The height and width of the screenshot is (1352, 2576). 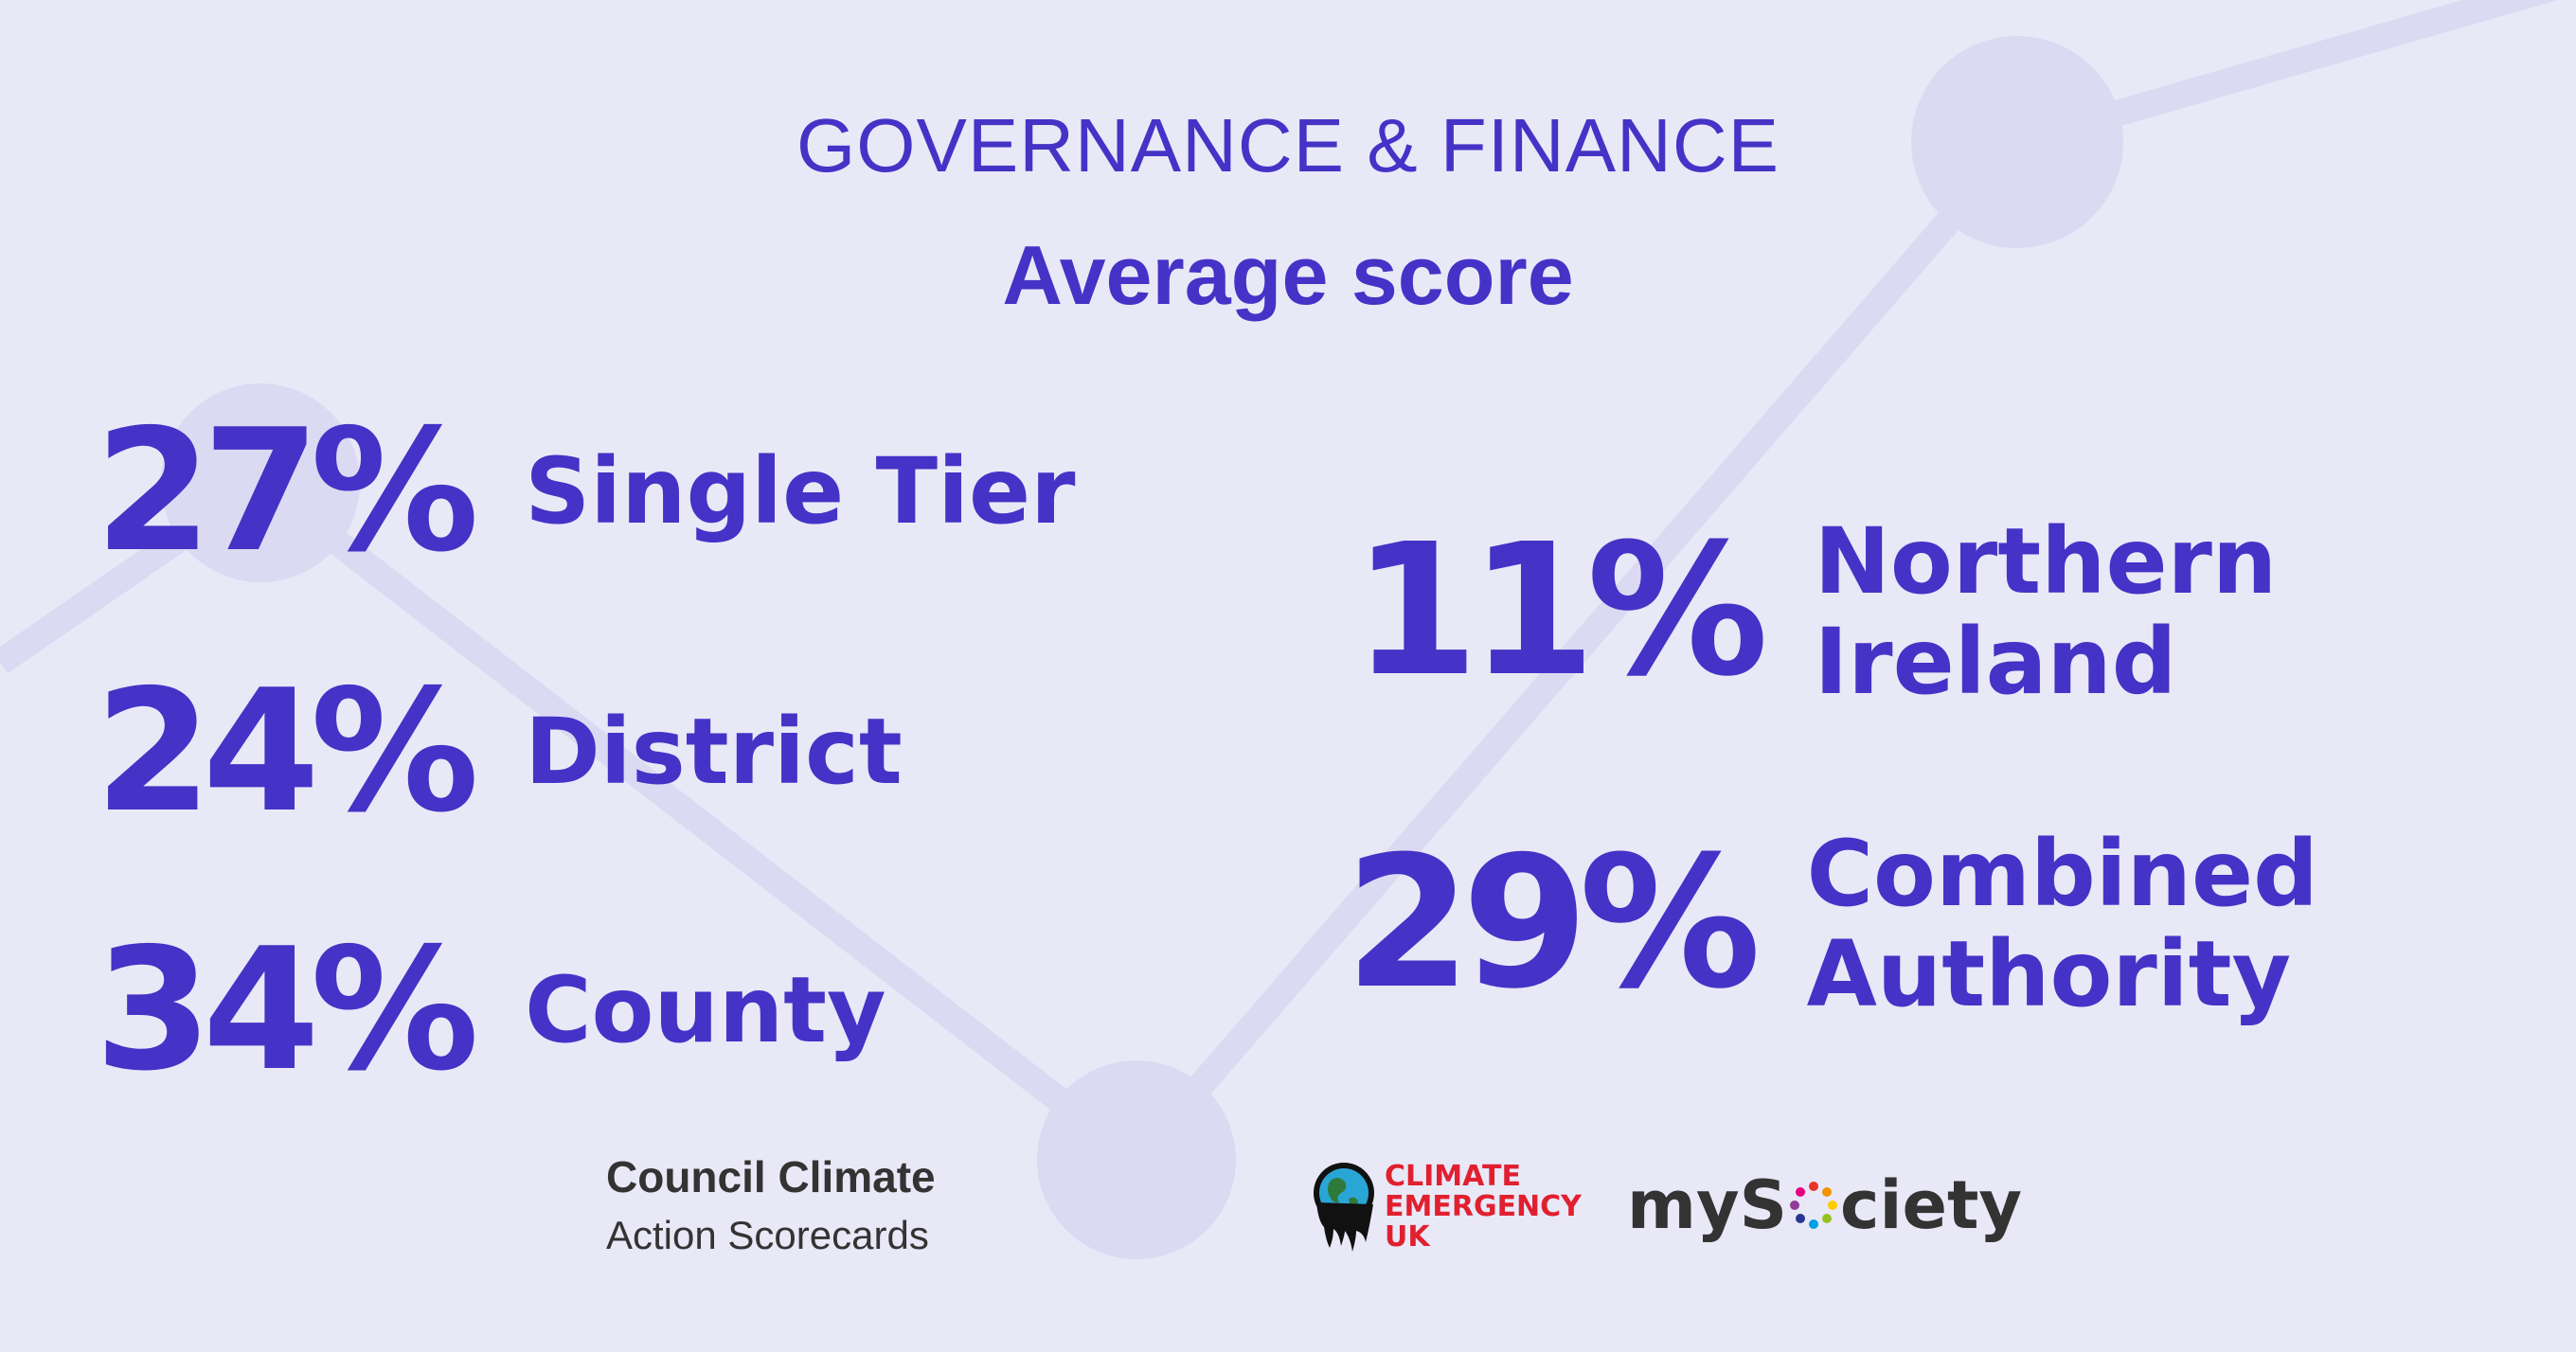 I want to click on stat-label: Northern Ireland, so click(x=2047, y=611).